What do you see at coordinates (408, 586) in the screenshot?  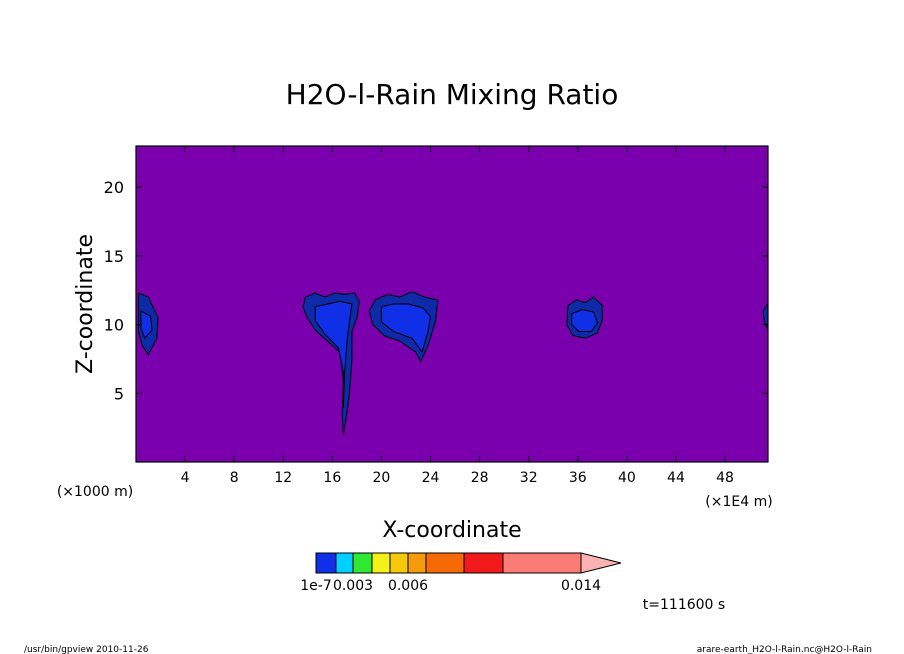 I see `colorbar-label: 0.006` at bounding box center [408, 586].